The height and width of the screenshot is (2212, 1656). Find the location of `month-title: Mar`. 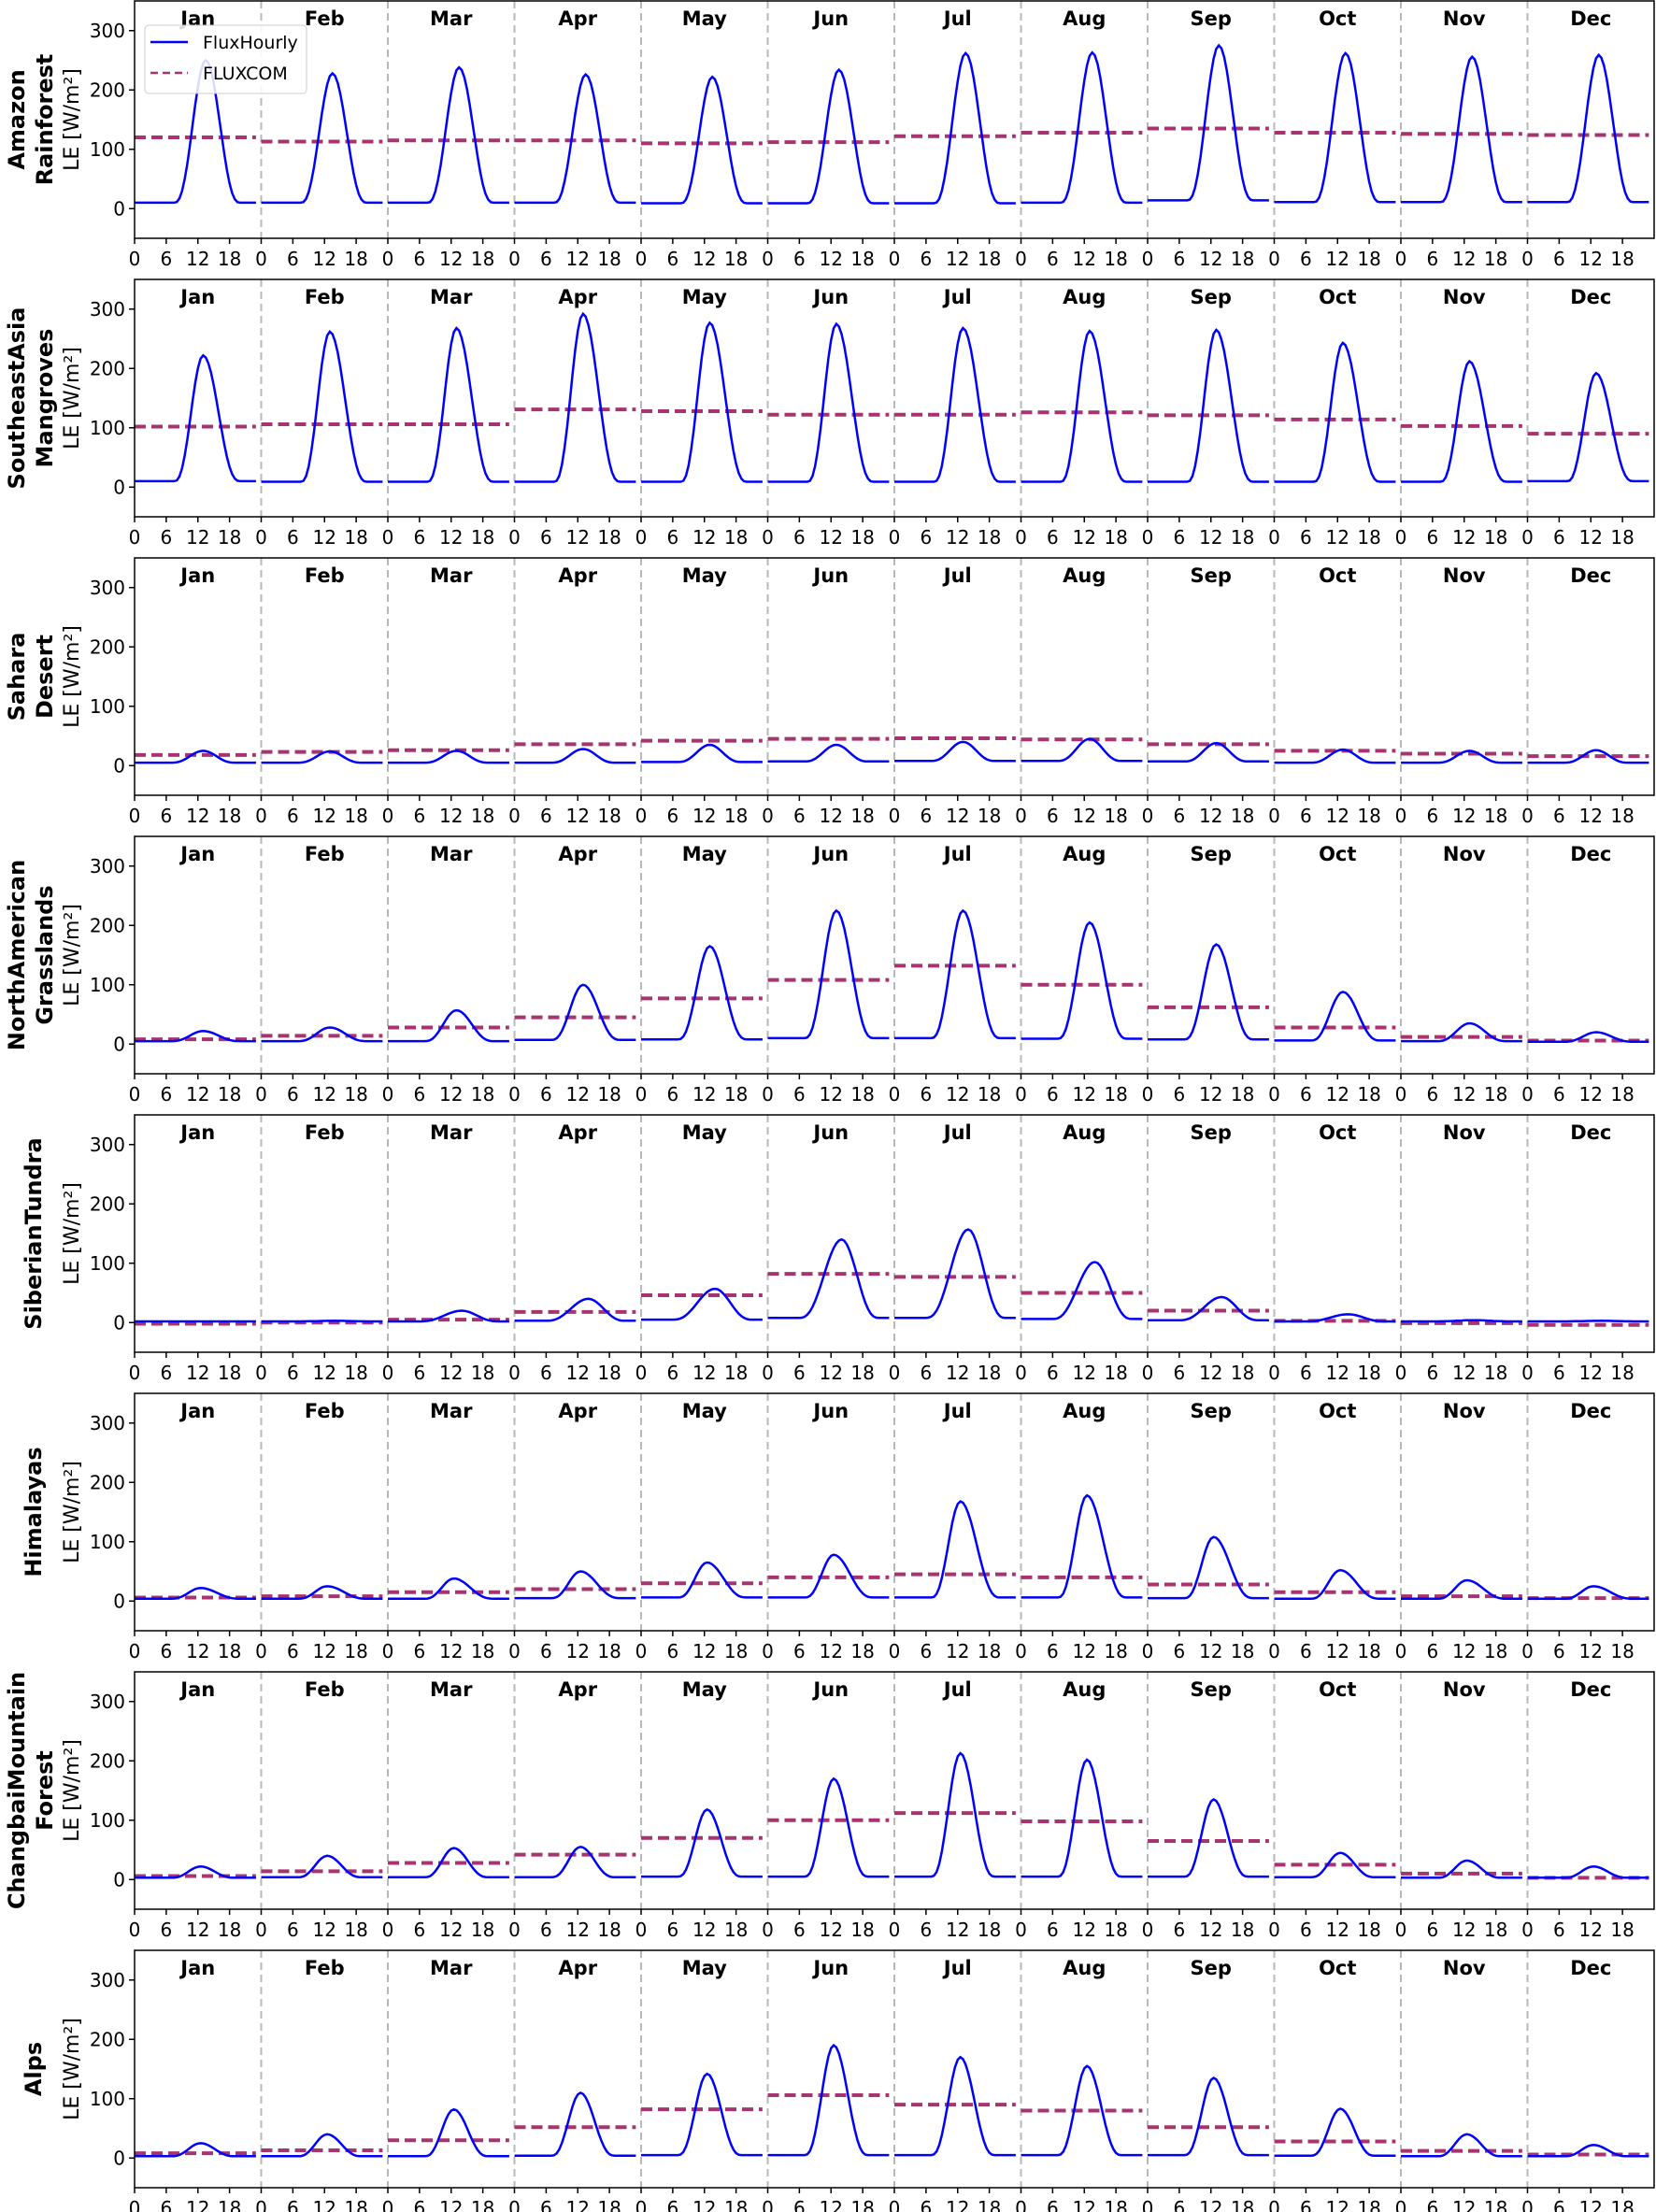

month-title: Mar is located at coordinates (451, 575).